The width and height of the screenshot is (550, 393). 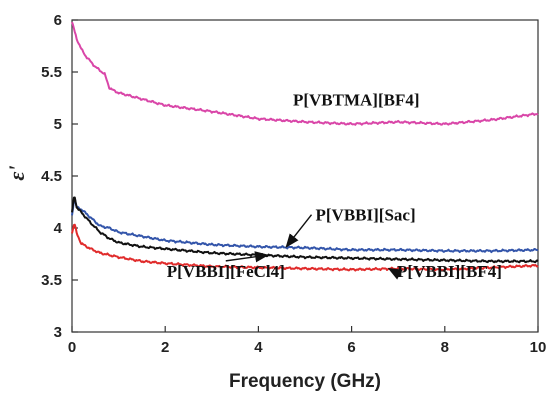 What do you see at coordinates (58, 332) in the screenshot?
I see `y-tick-label: 3` at bounding box center [58, 332].